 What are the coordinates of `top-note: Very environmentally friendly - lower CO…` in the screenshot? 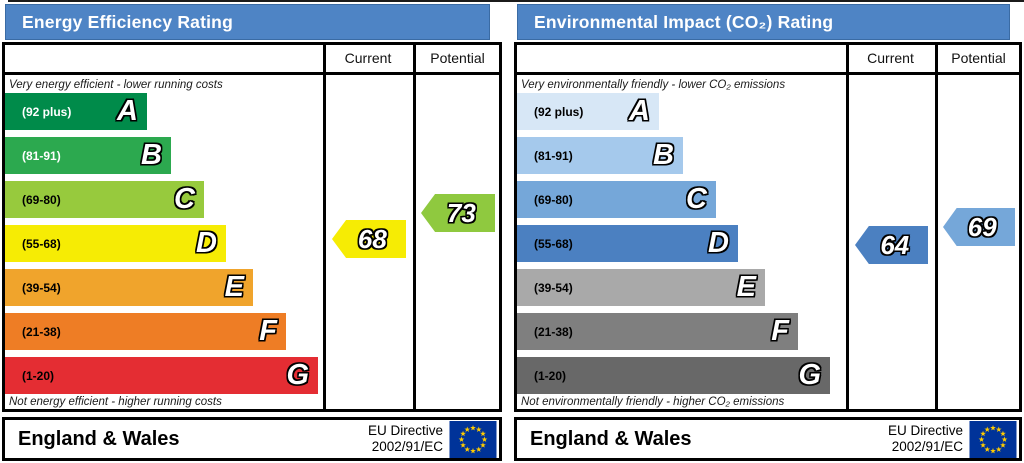 It's located at (653, 85).